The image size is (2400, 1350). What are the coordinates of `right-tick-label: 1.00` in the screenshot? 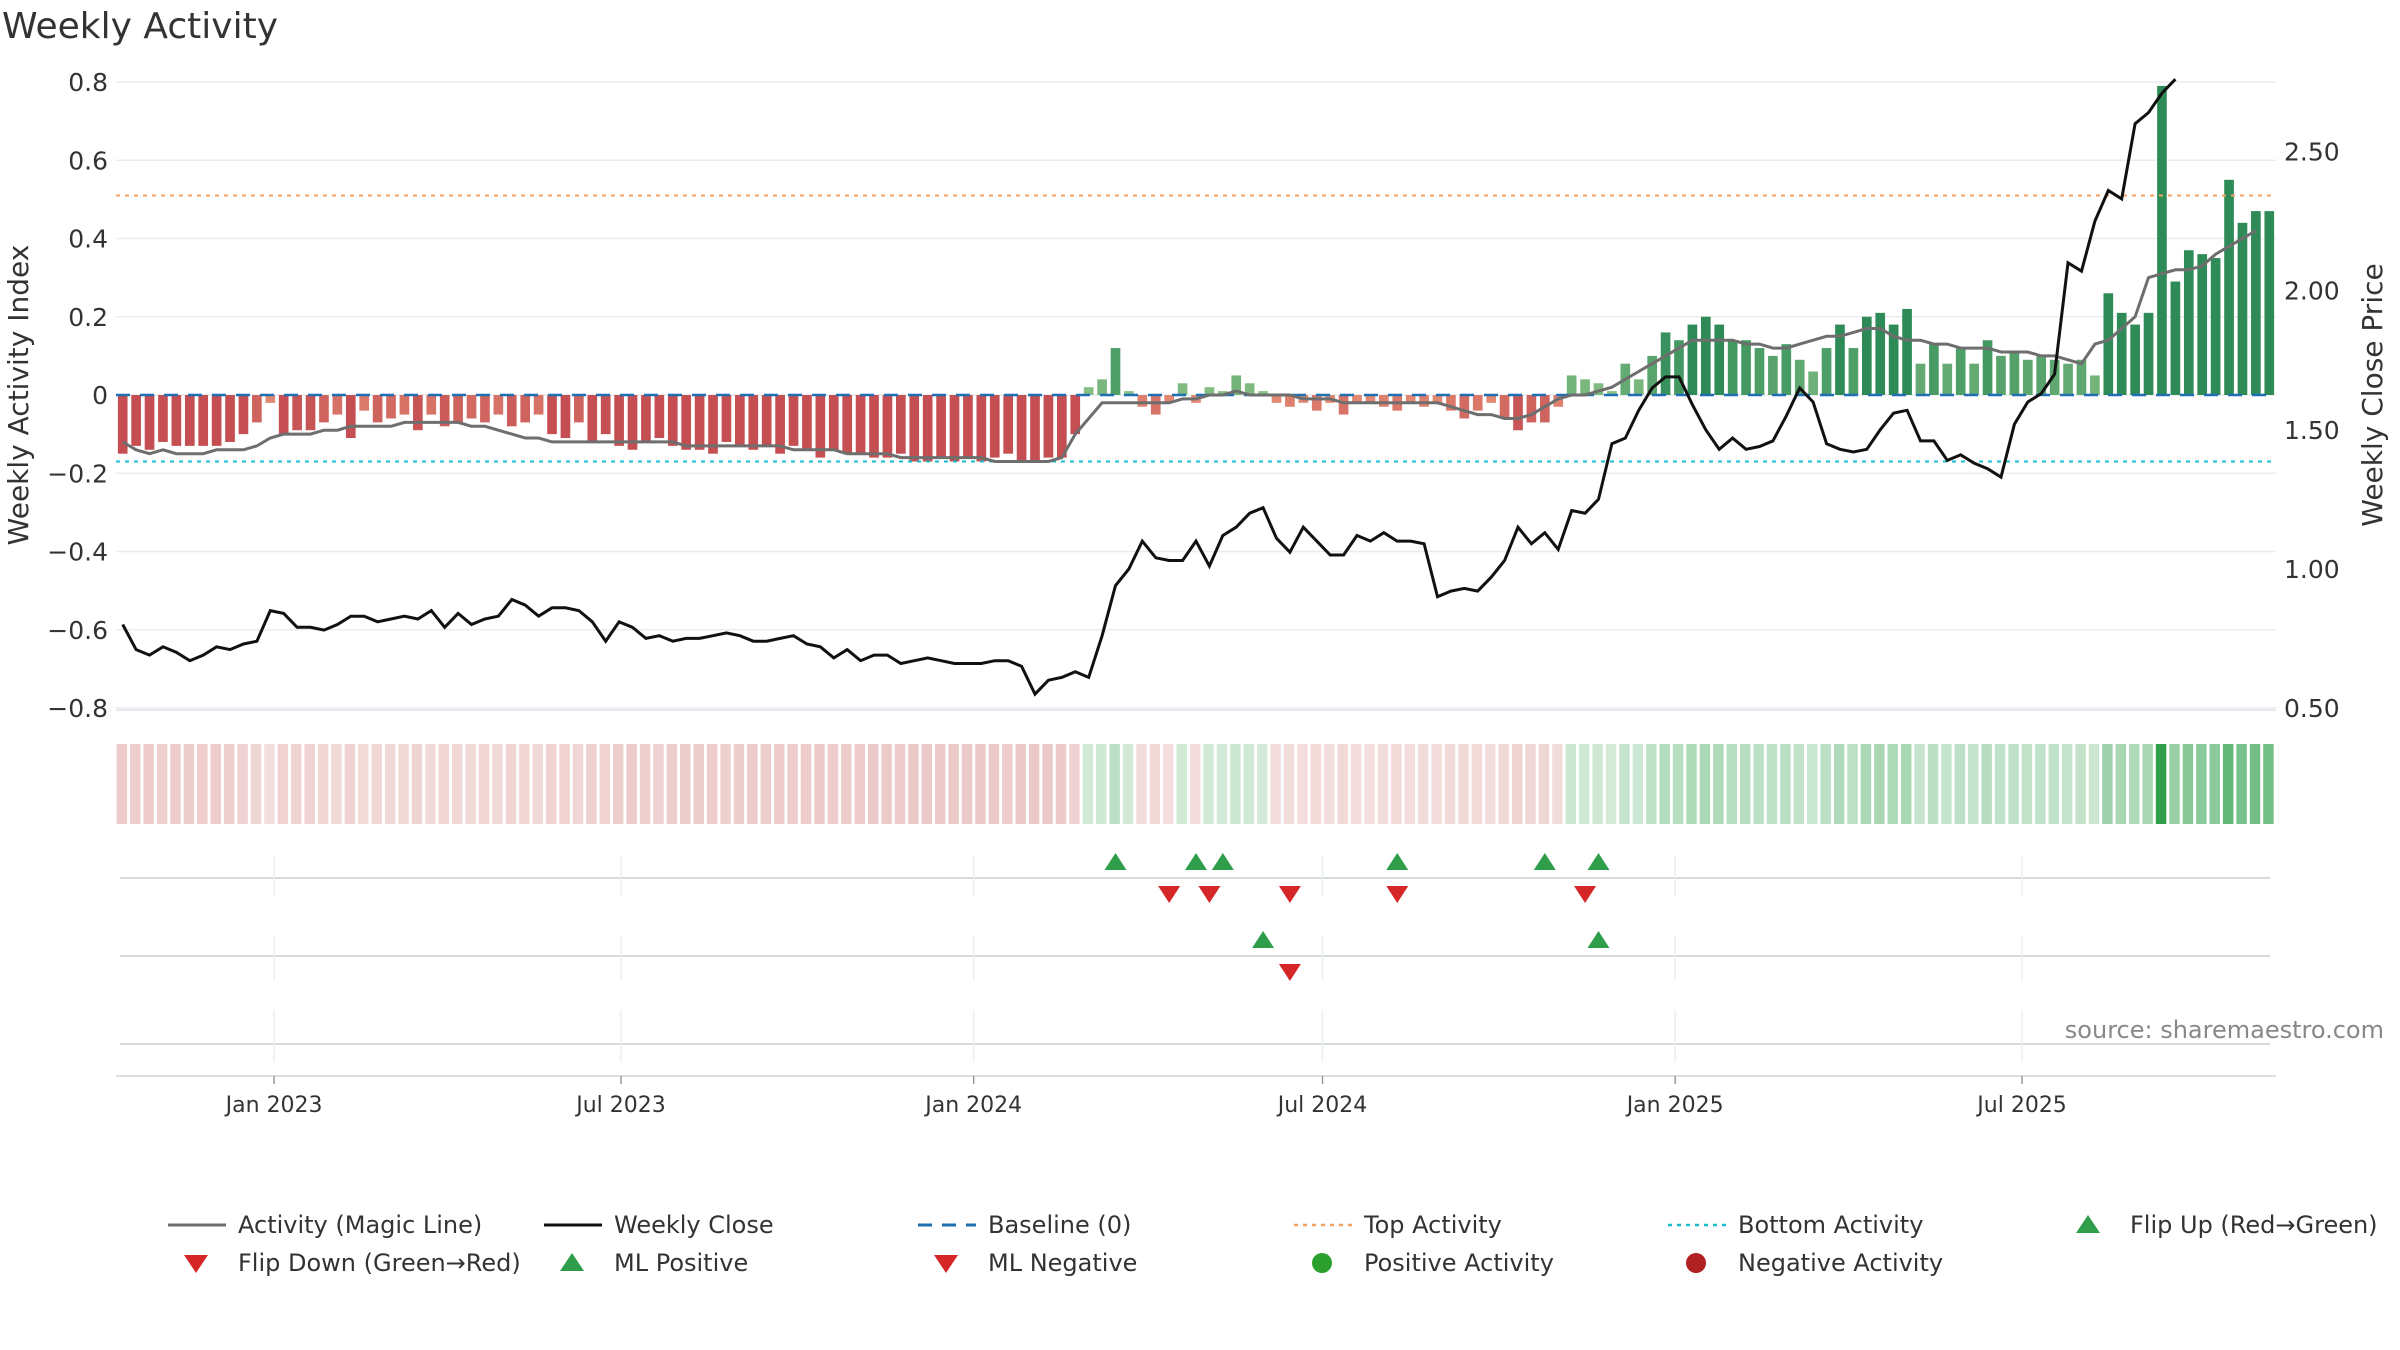 It's located at (2312, 569).